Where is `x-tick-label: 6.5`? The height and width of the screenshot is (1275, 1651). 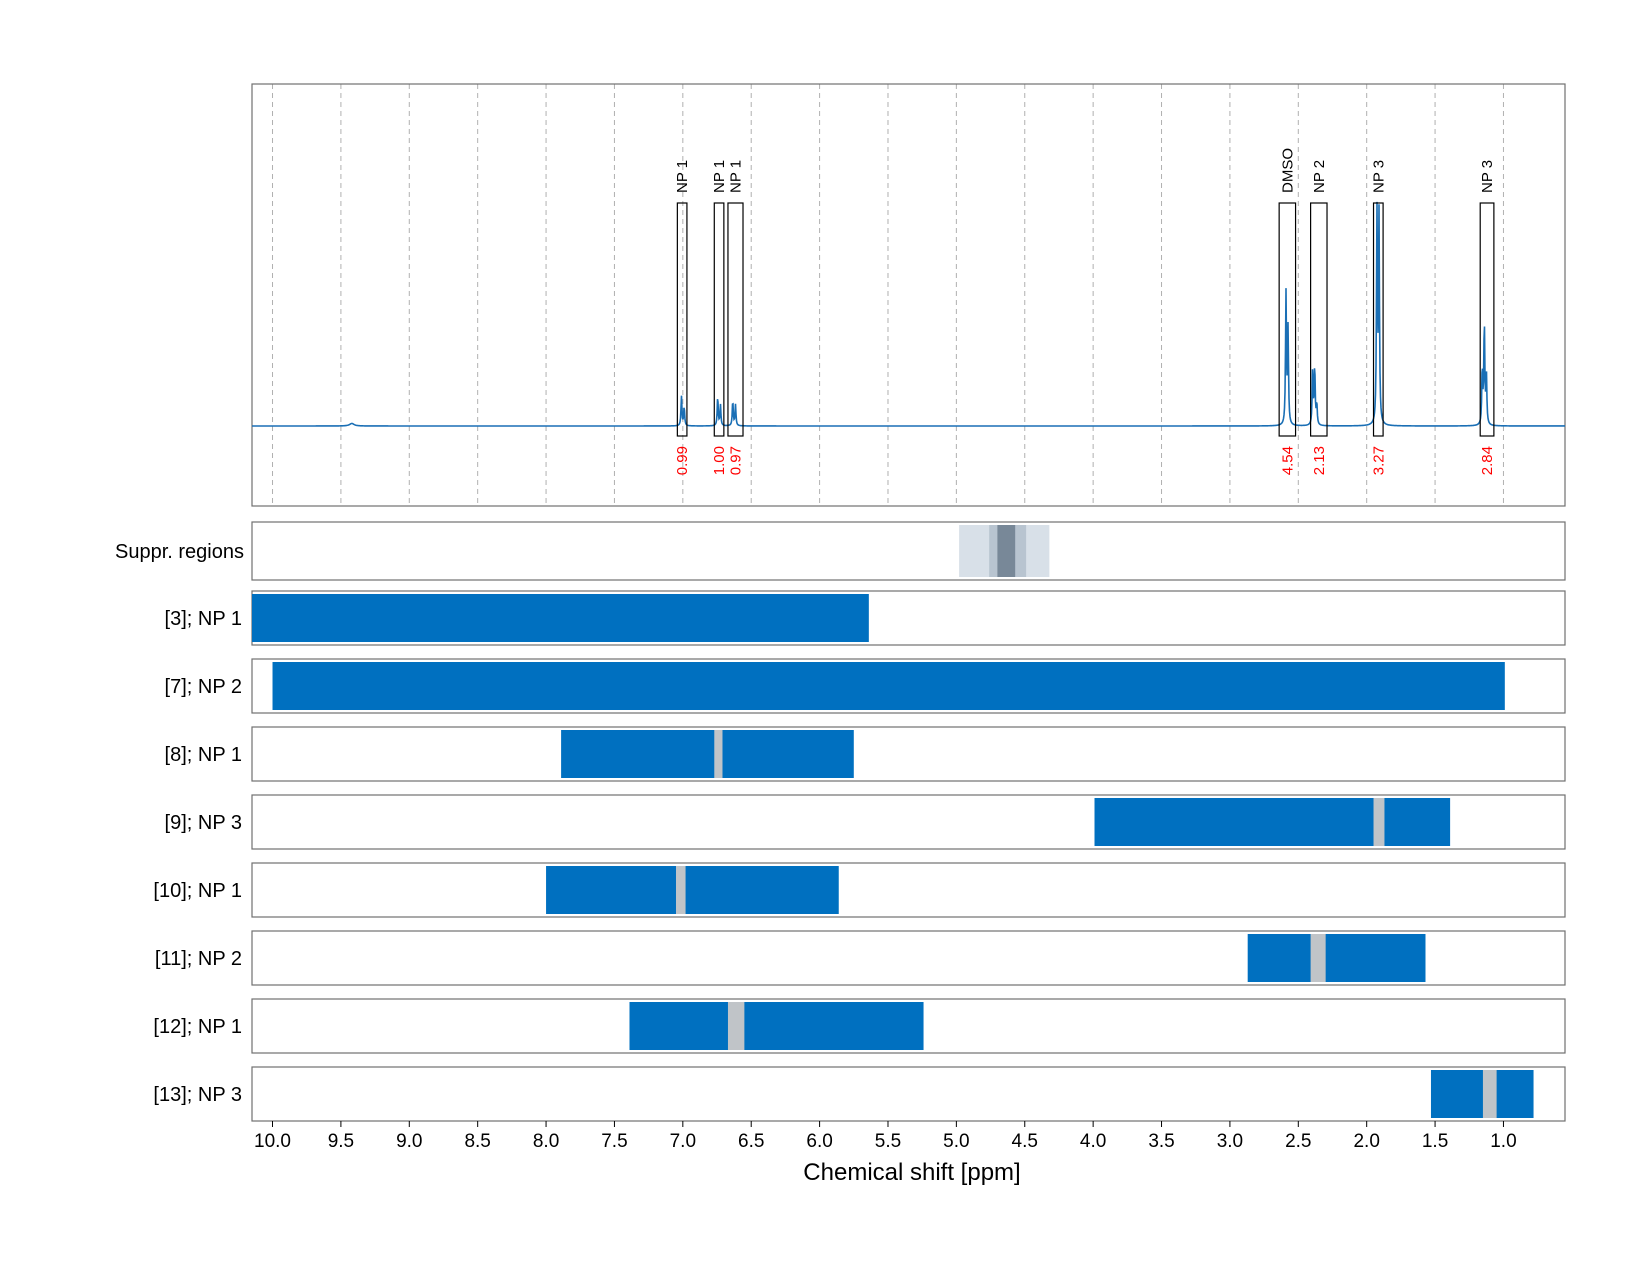 x-tick-label: 6.5 is located at coordinates (751, 1141).